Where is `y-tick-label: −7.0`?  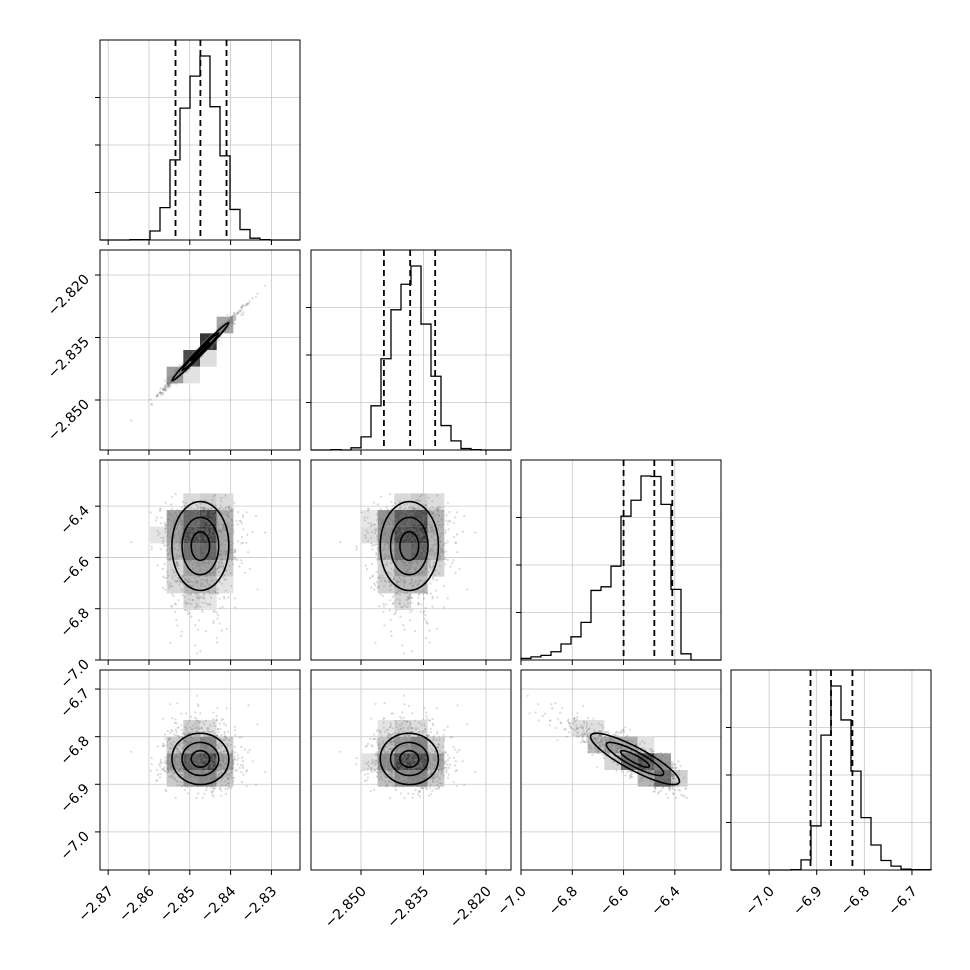 y-tick-label: −7.0 is located at coordinates (74, 674).